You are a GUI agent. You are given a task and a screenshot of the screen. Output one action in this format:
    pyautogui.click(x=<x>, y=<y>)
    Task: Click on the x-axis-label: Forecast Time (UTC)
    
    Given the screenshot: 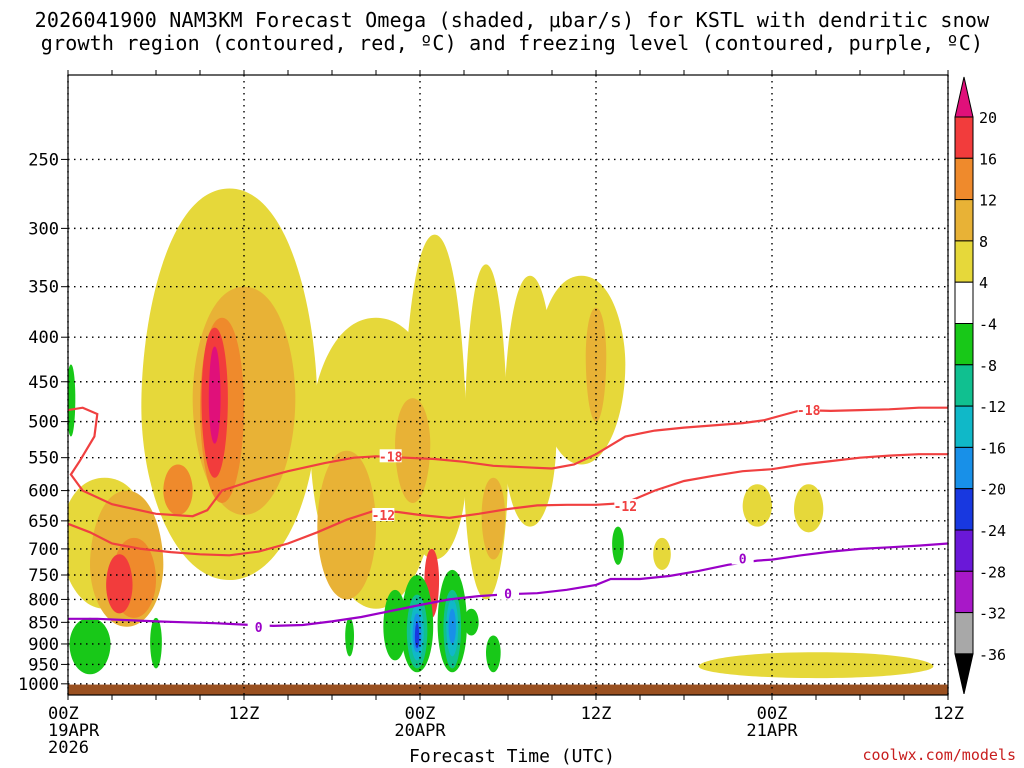 What is the action you would take?
    pyautogui.click(x=512, y=756)
    